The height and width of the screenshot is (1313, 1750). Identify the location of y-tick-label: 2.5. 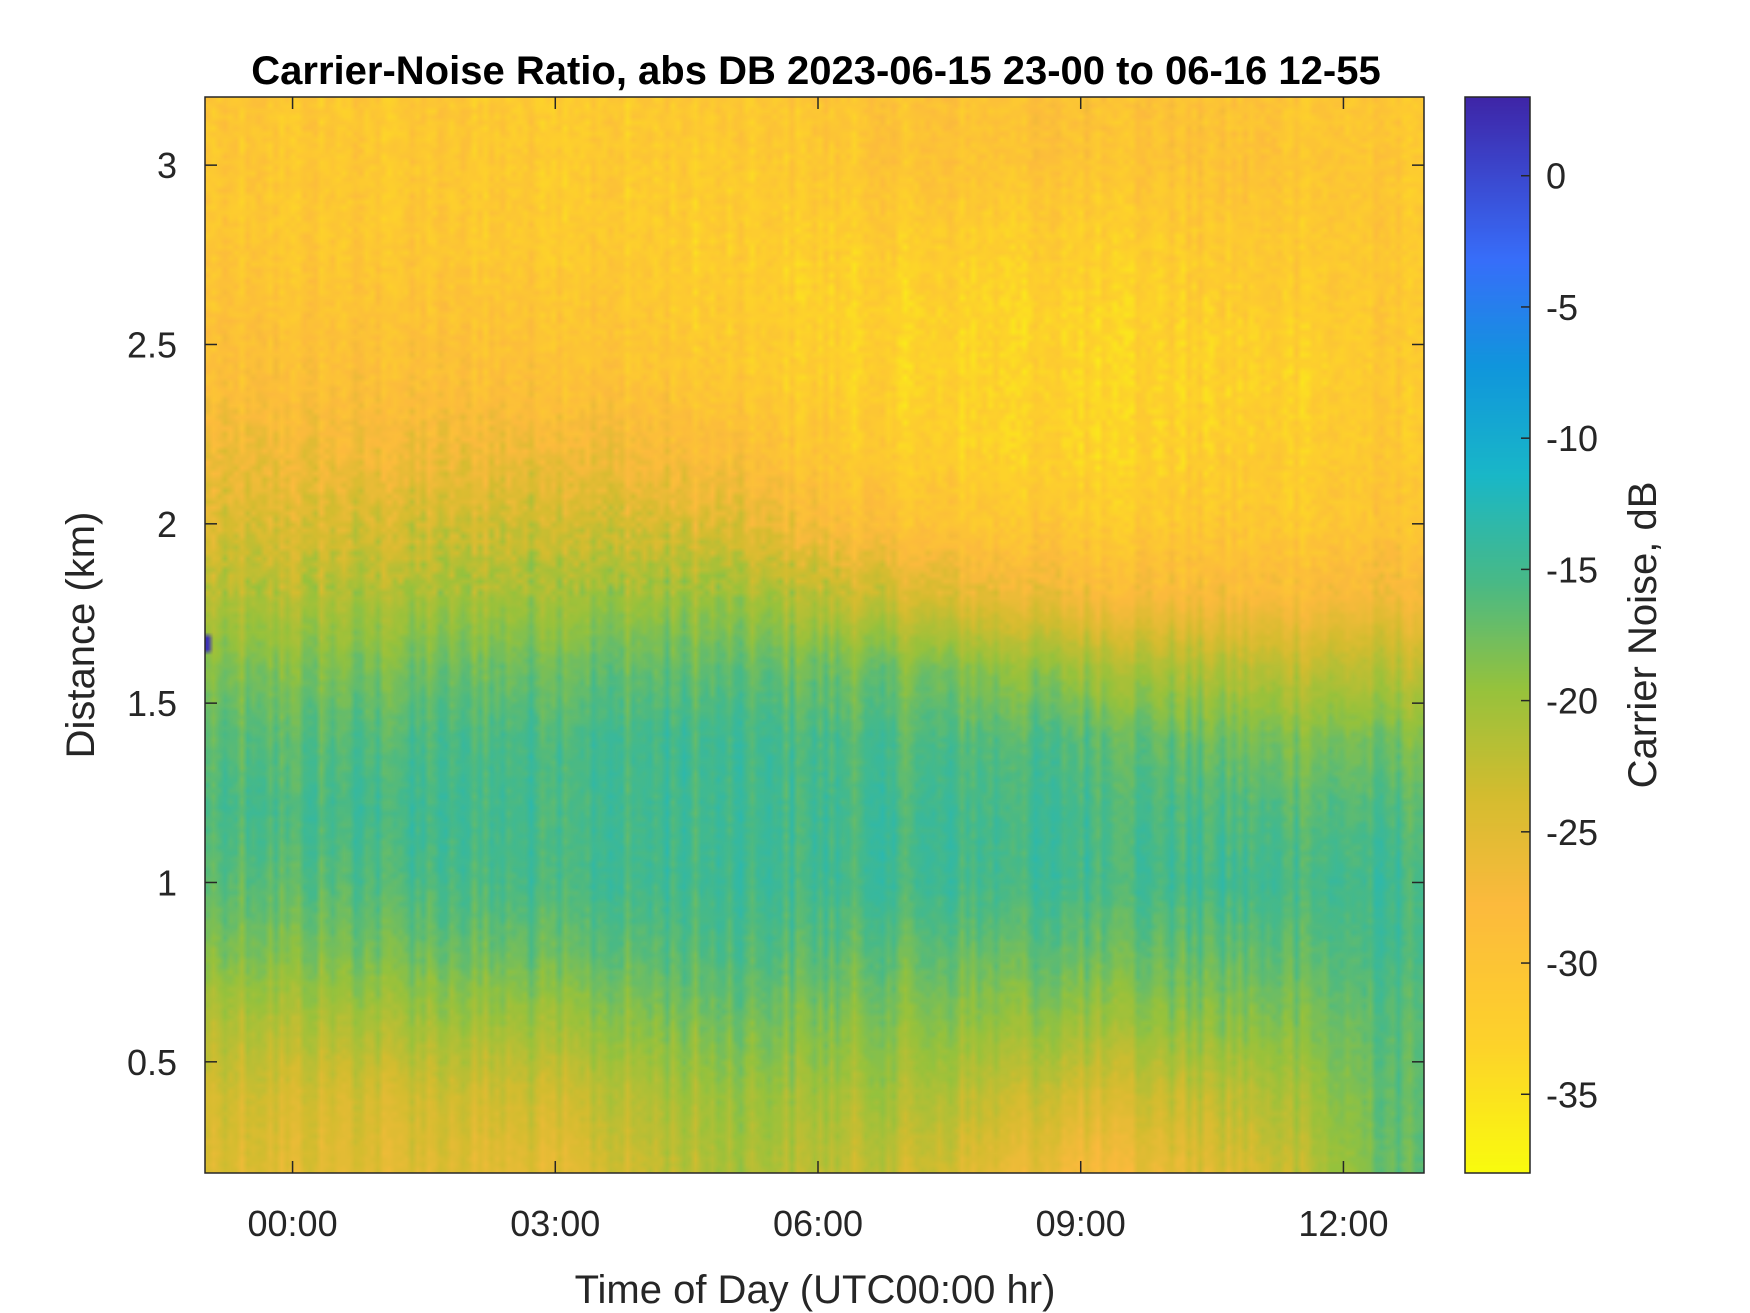
(152, 344).